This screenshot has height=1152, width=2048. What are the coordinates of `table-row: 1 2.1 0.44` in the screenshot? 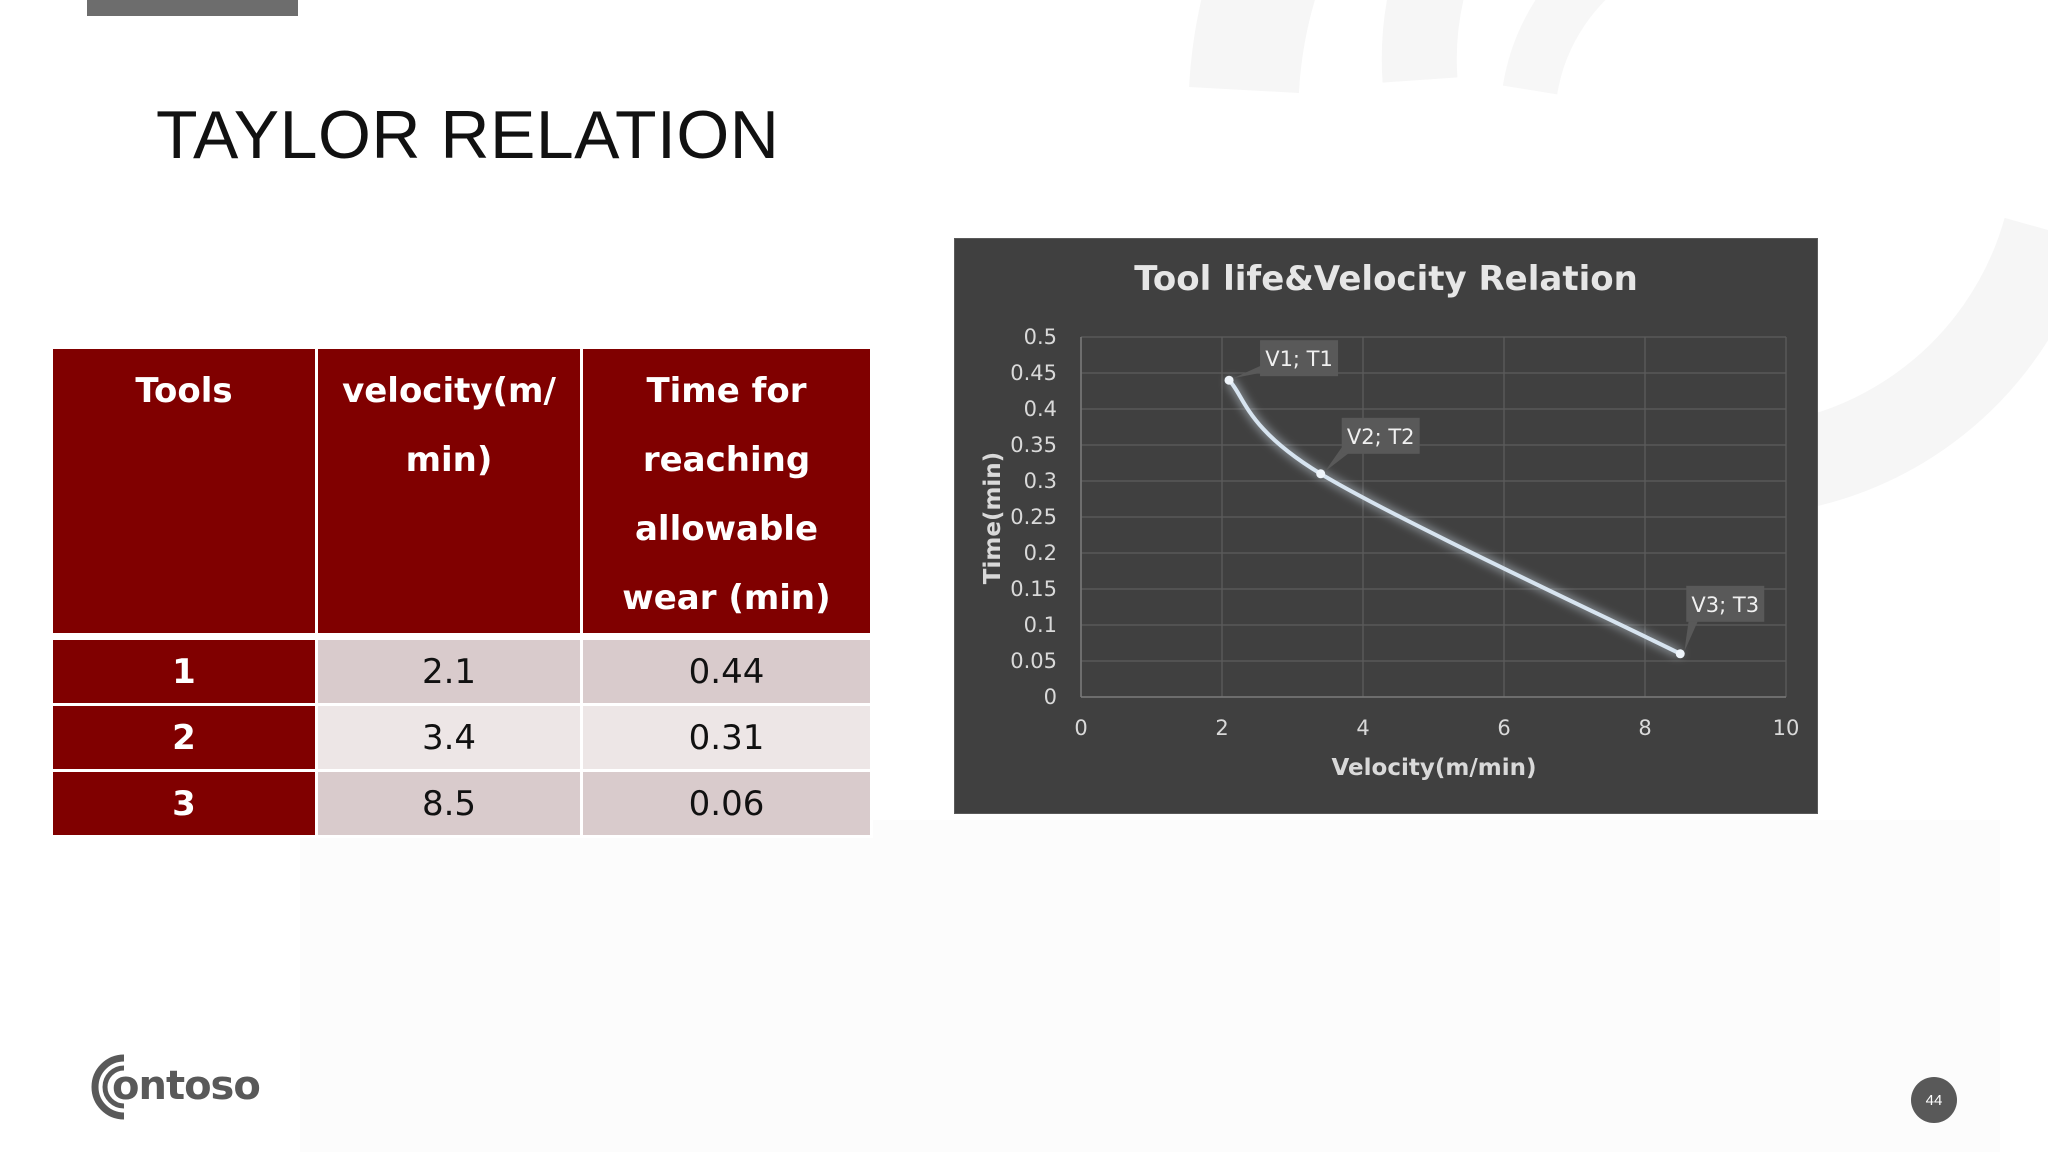 It's located at (461, 669).